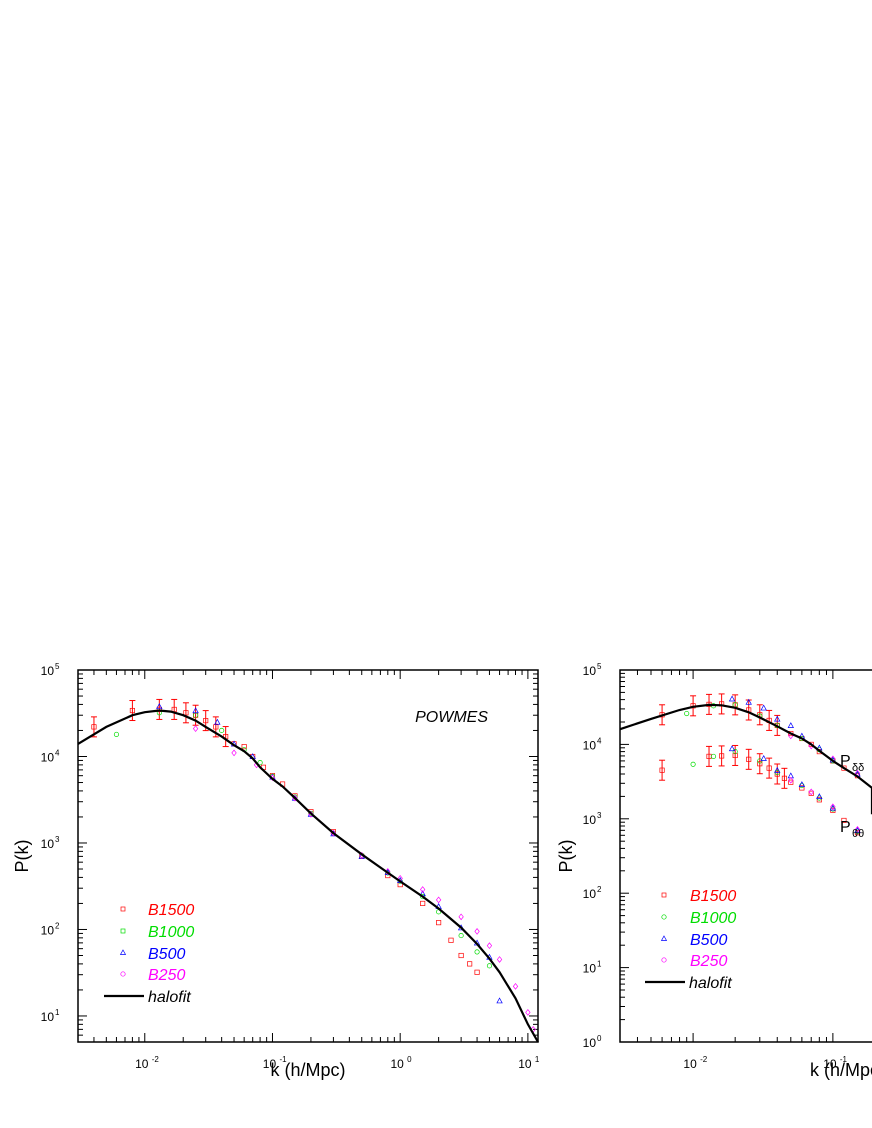 The image size is (872, 1128). What do you see at coordinates (307, 1070) in the screenshot?
I see `left-x-axis-label: k (h/Mpc)` at bounding box center [307, 1070].